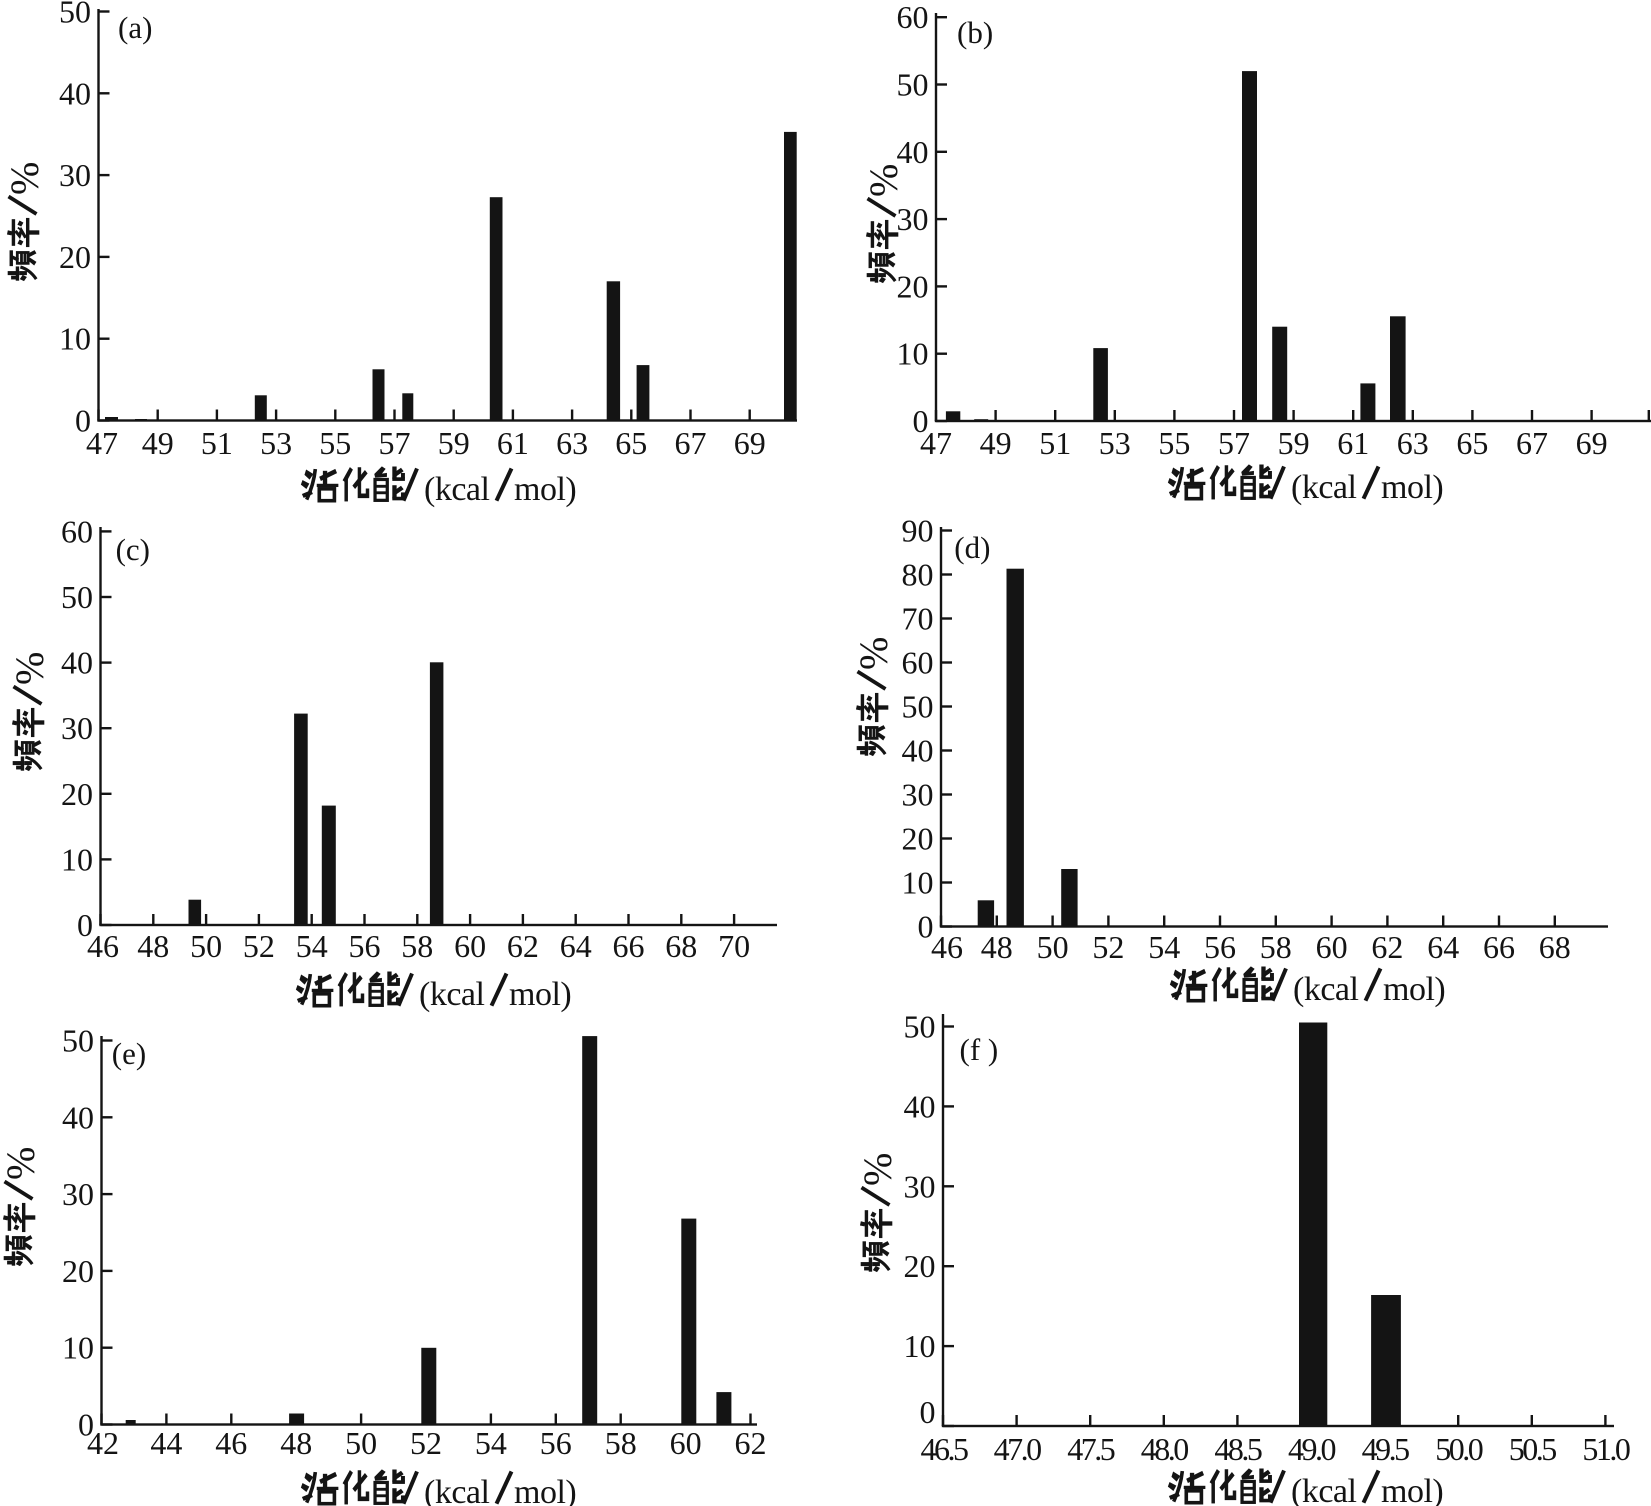 The height and width of the screenshot is (1506, 1651). I want to click on svg-text: 49, so click(158, 443).